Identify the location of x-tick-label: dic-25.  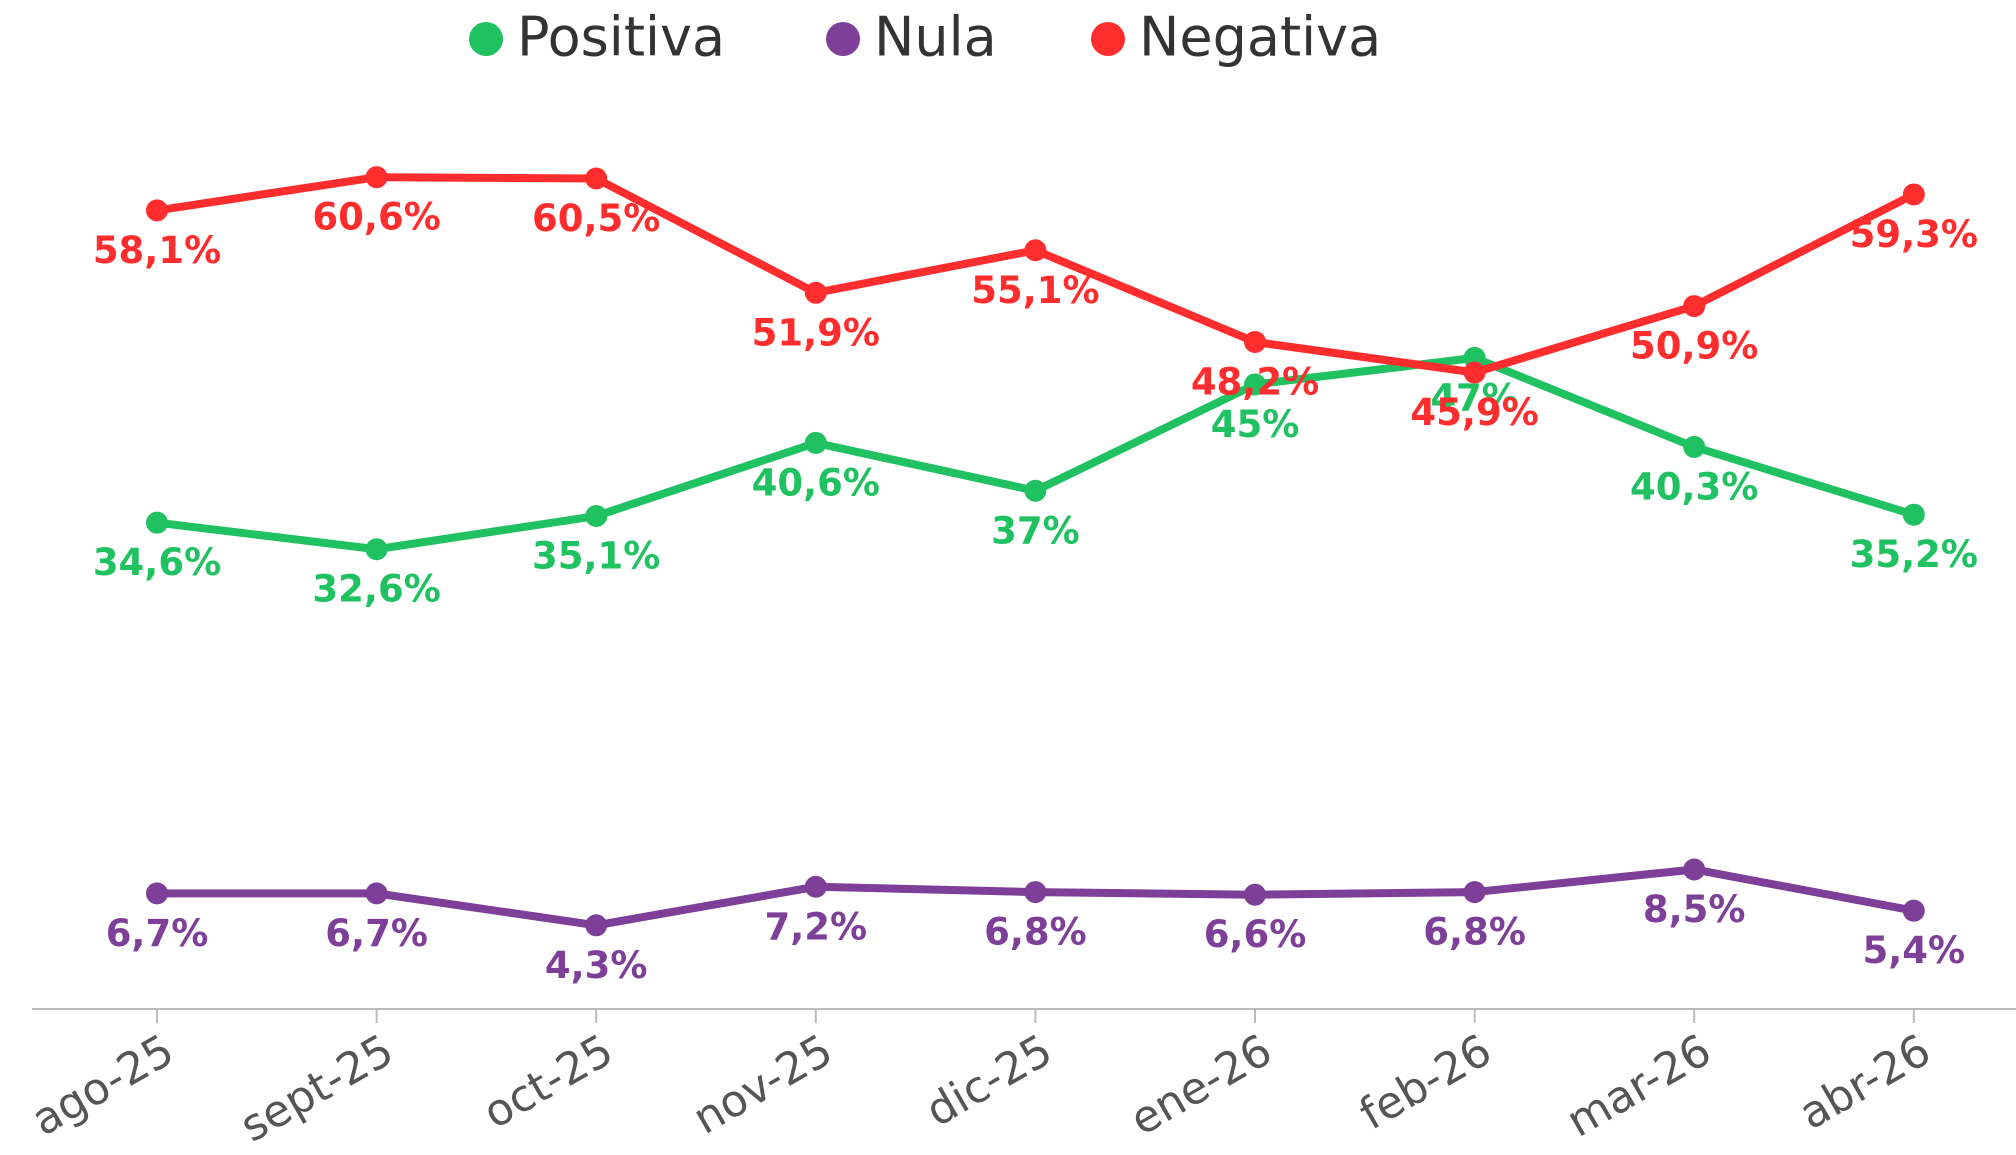
(988, 1081).